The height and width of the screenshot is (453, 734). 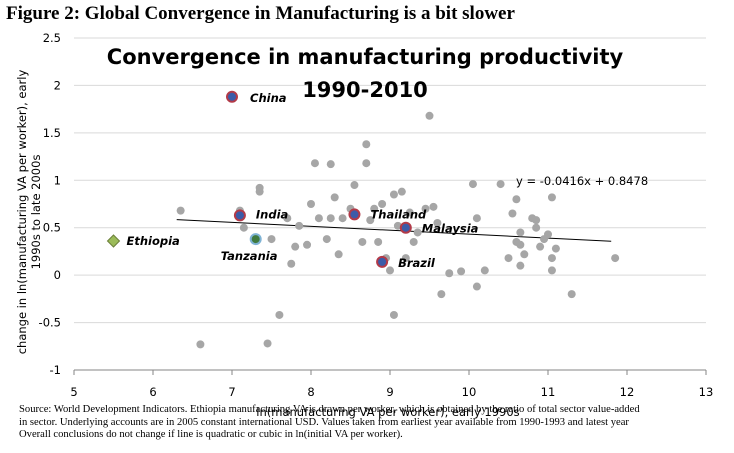 What do you see at coordinates (113, 241) in the screenshot?
I see `highlight-point-ethiopia` at bounding box center [113, 241].